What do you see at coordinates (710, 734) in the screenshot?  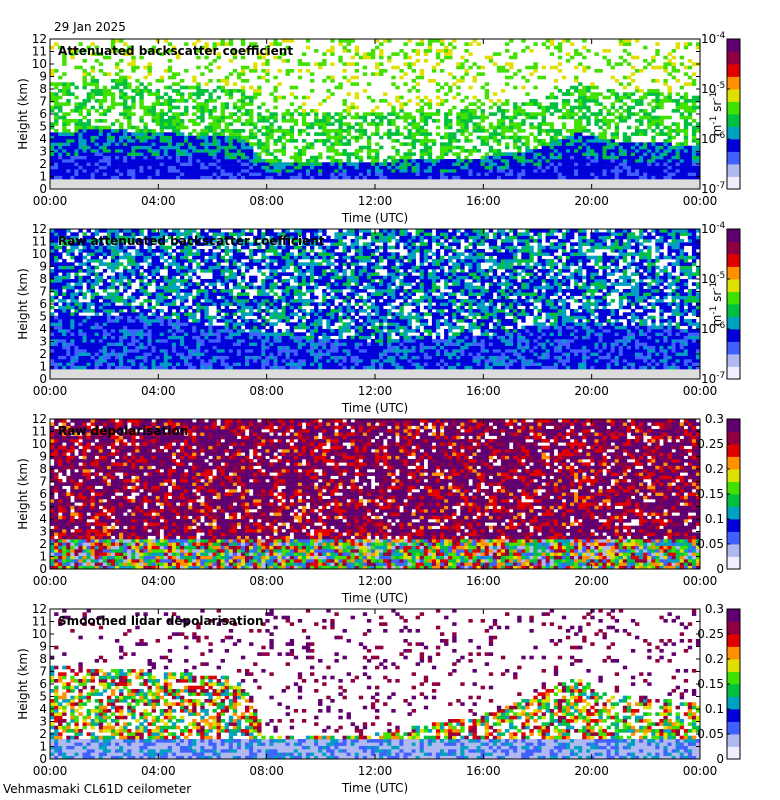 I see `colorbar-tick-label: 0.05` at bounding box center [710, 734].